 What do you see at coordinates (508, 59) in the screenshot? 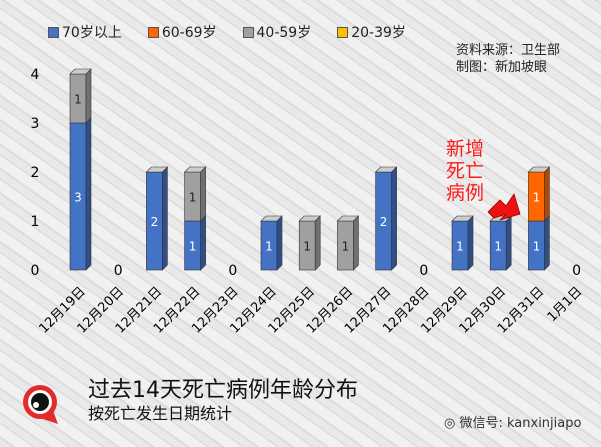
I see `source-note: 资料来源：卫生部 制图：新加坡眼` at bounding box center [508, 59].